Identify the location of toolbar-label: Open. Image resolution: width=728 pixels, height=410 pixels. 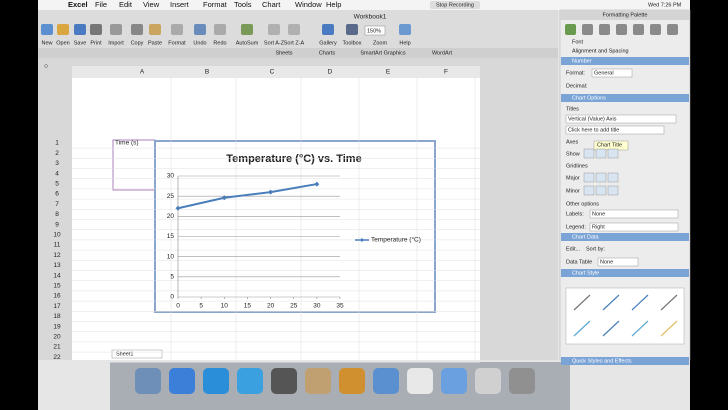
(62, 43).